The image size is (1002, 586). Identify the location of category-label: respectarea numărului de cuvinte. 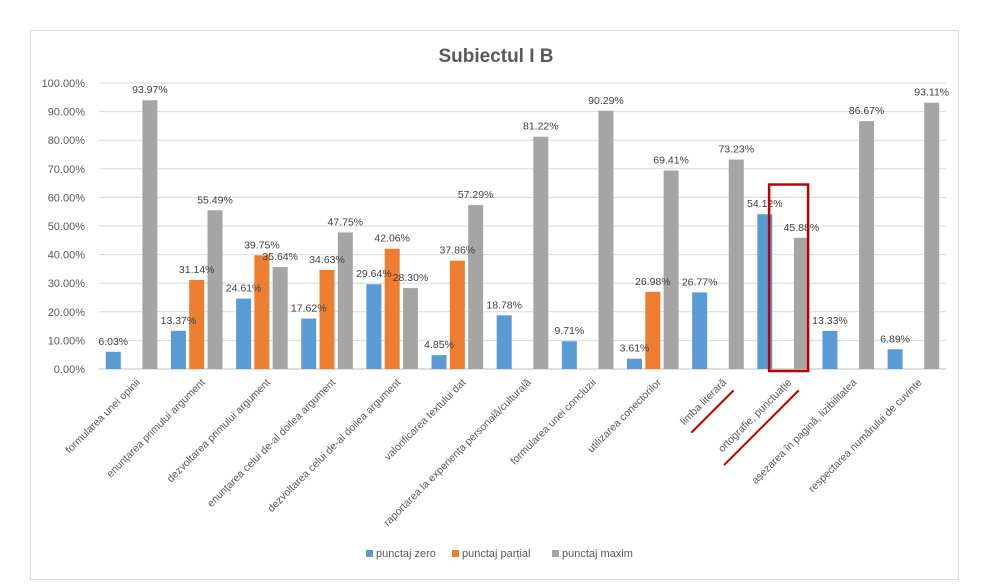
(865, 436).